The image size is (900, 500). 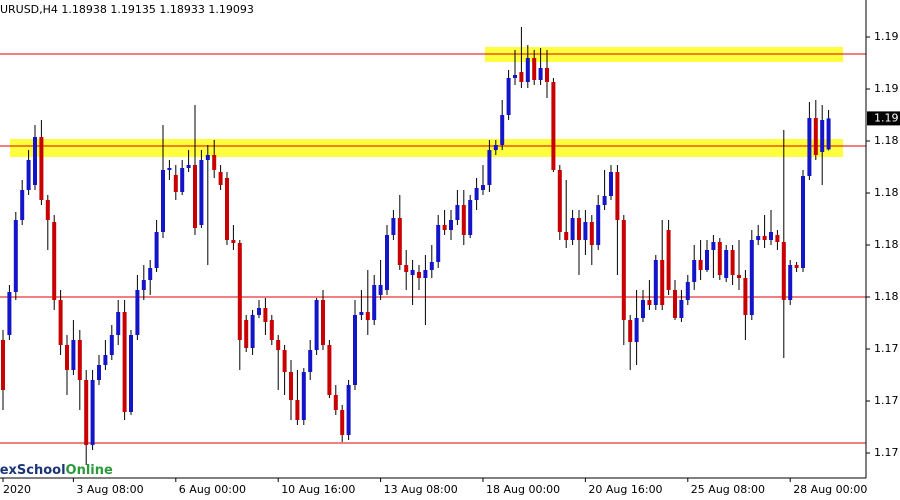 I want to click on x-tick-label: 25 Aug 08:00, so click(x=728, y=489).